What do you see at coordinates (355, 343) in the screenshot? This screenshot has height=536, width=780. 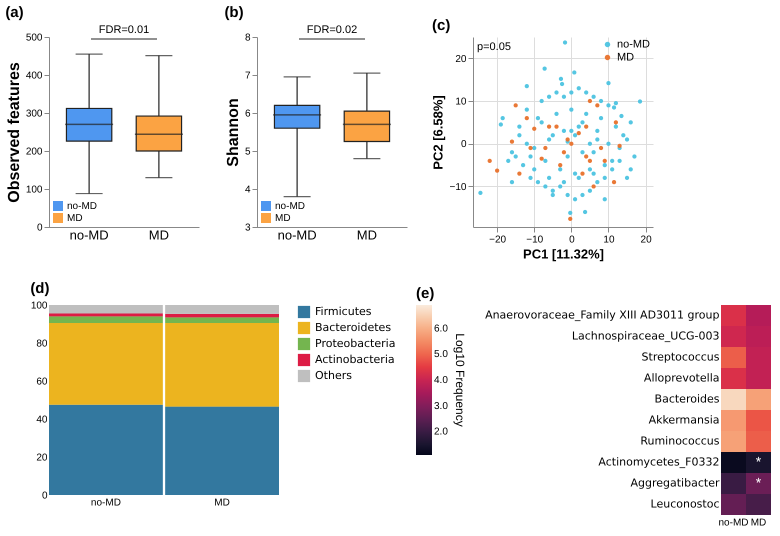 I see `legend-label: Proteobacteria` at bounding box center [355, 343].